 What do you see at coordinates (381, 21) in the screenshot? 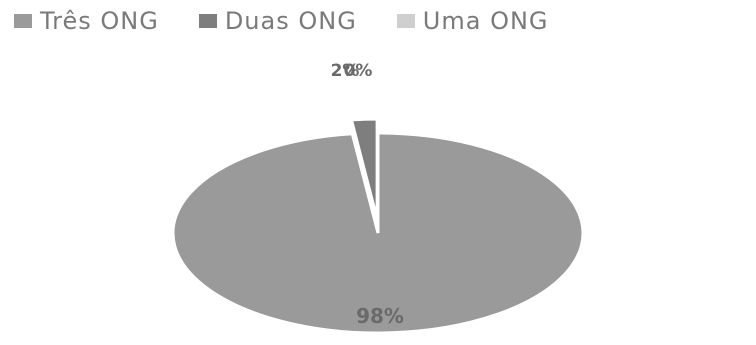
I see `chart-legend: Três ONG Duas ONG Uma ONG` at bounding box center [381, 21].